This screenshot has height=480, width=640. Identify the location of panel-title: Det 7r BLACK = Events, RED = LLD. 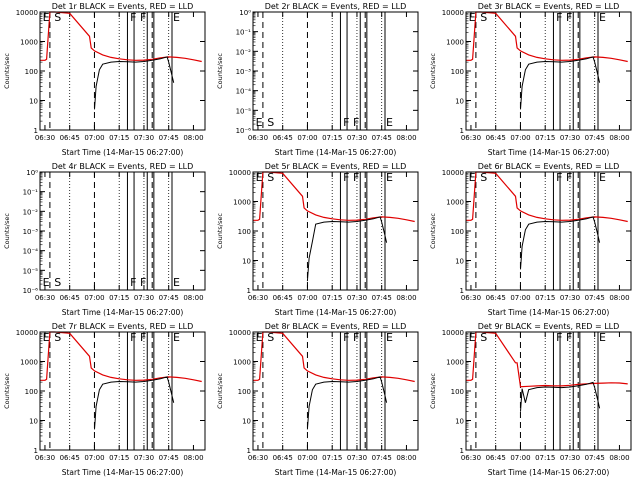
(123, 326).